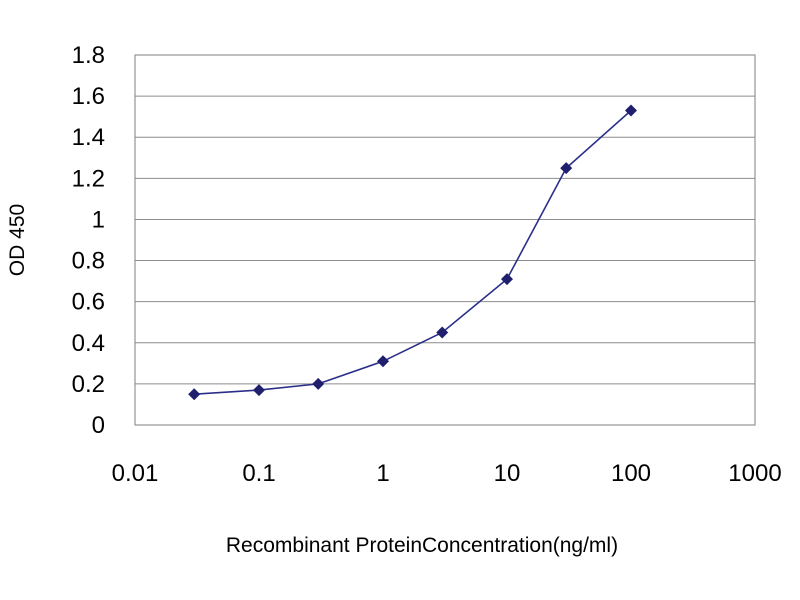  Describe the element at coordinates (98, 219) in the screenshot. I see `y-tick-label: 1` at that location.